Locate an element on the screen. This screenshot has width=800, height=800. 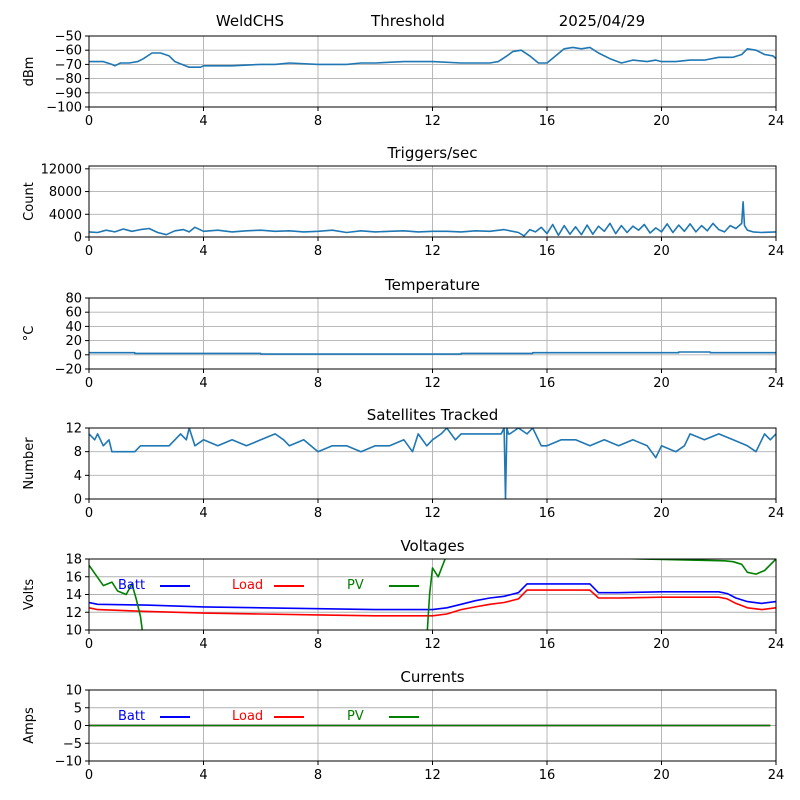
legend-label: PV is located at coordinates (355, 585).